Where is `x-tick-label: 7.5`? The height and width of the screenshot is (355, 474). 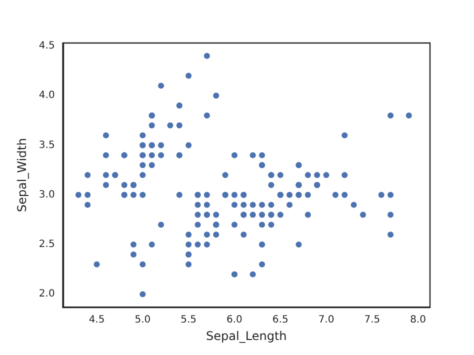 x-tick-label: 7.5 is located at coordinates (372, 320).